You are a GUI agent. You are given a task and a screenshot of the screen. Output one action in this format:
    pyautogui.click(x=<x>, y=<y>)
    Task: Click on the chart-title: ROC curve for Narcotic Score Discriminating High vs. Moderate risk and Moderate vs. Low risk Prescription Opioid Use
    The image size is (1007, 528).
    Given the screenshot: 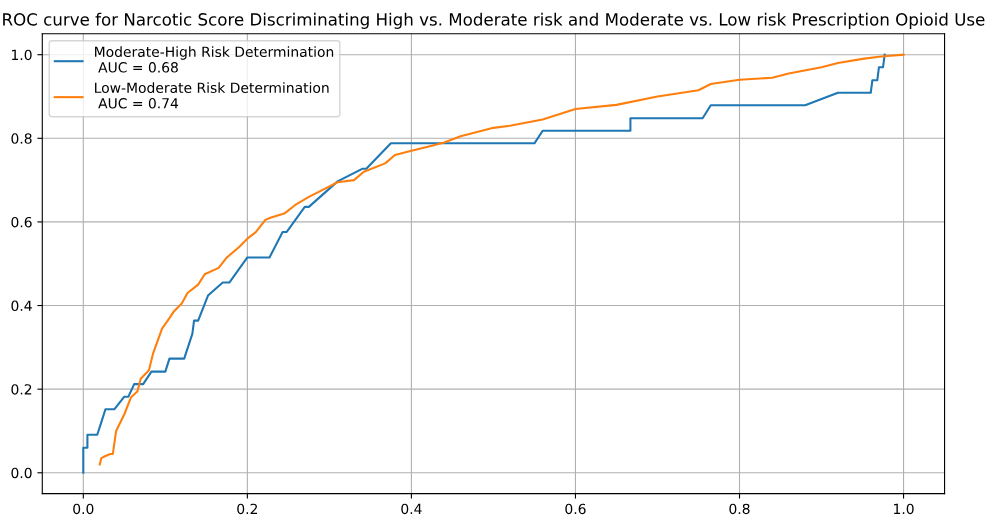 What is the action you would take?
    pyautogui.click(x=494, y=20)
    